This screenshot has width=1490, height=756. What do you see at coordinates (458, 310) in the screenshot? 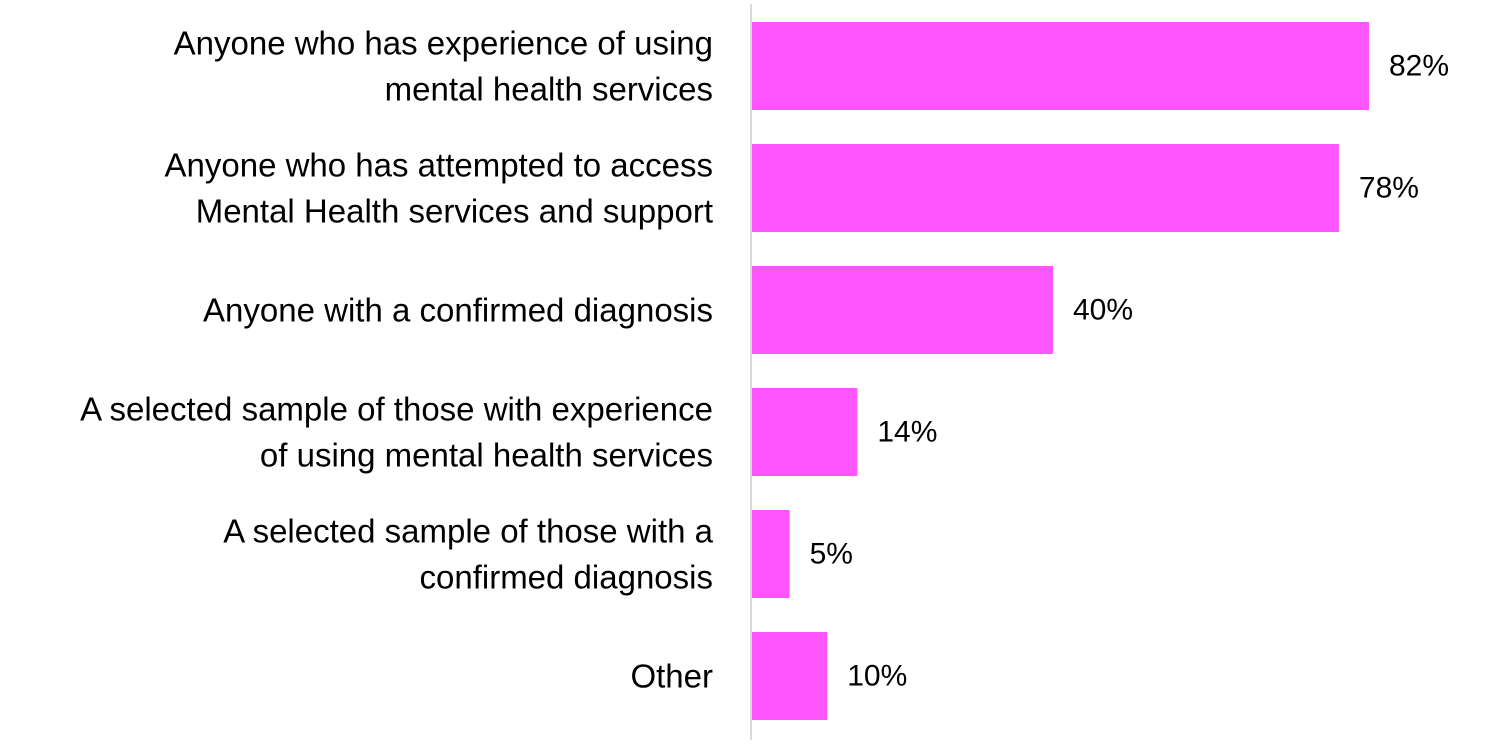
I see `category-label-2-line-0: Anyone with a confirmed diagnosis` at bounding box center [458, 310].